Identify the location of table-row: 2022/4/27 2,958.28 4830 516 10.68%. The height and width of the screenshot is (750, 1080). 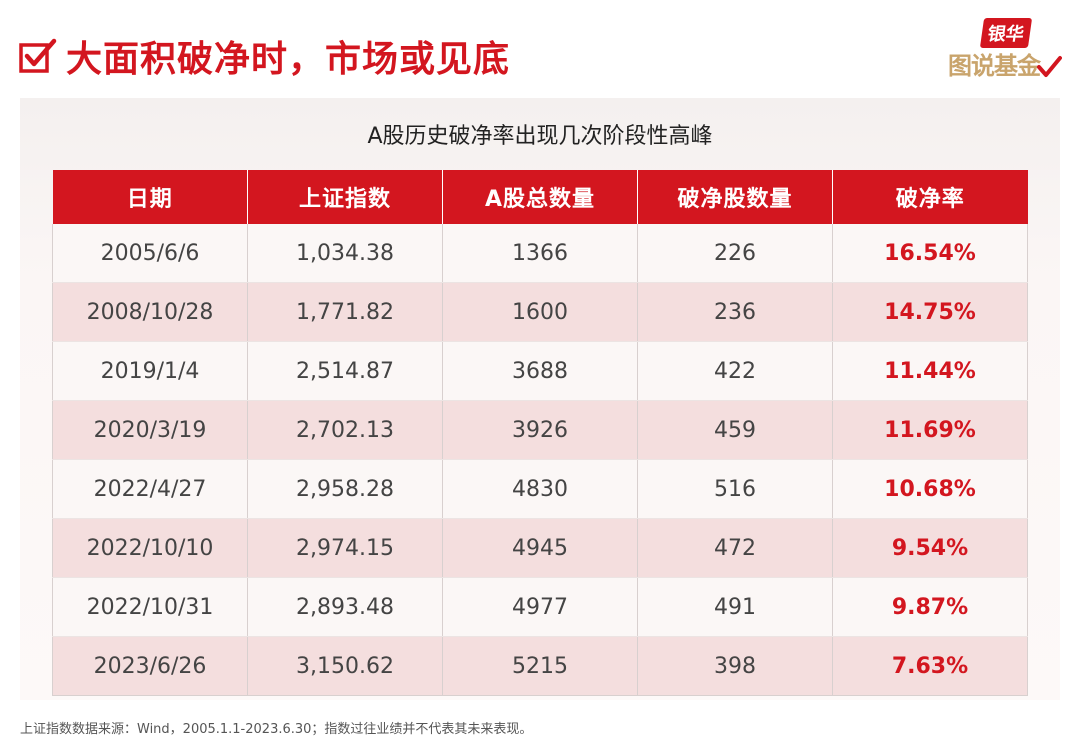
(540, 489).